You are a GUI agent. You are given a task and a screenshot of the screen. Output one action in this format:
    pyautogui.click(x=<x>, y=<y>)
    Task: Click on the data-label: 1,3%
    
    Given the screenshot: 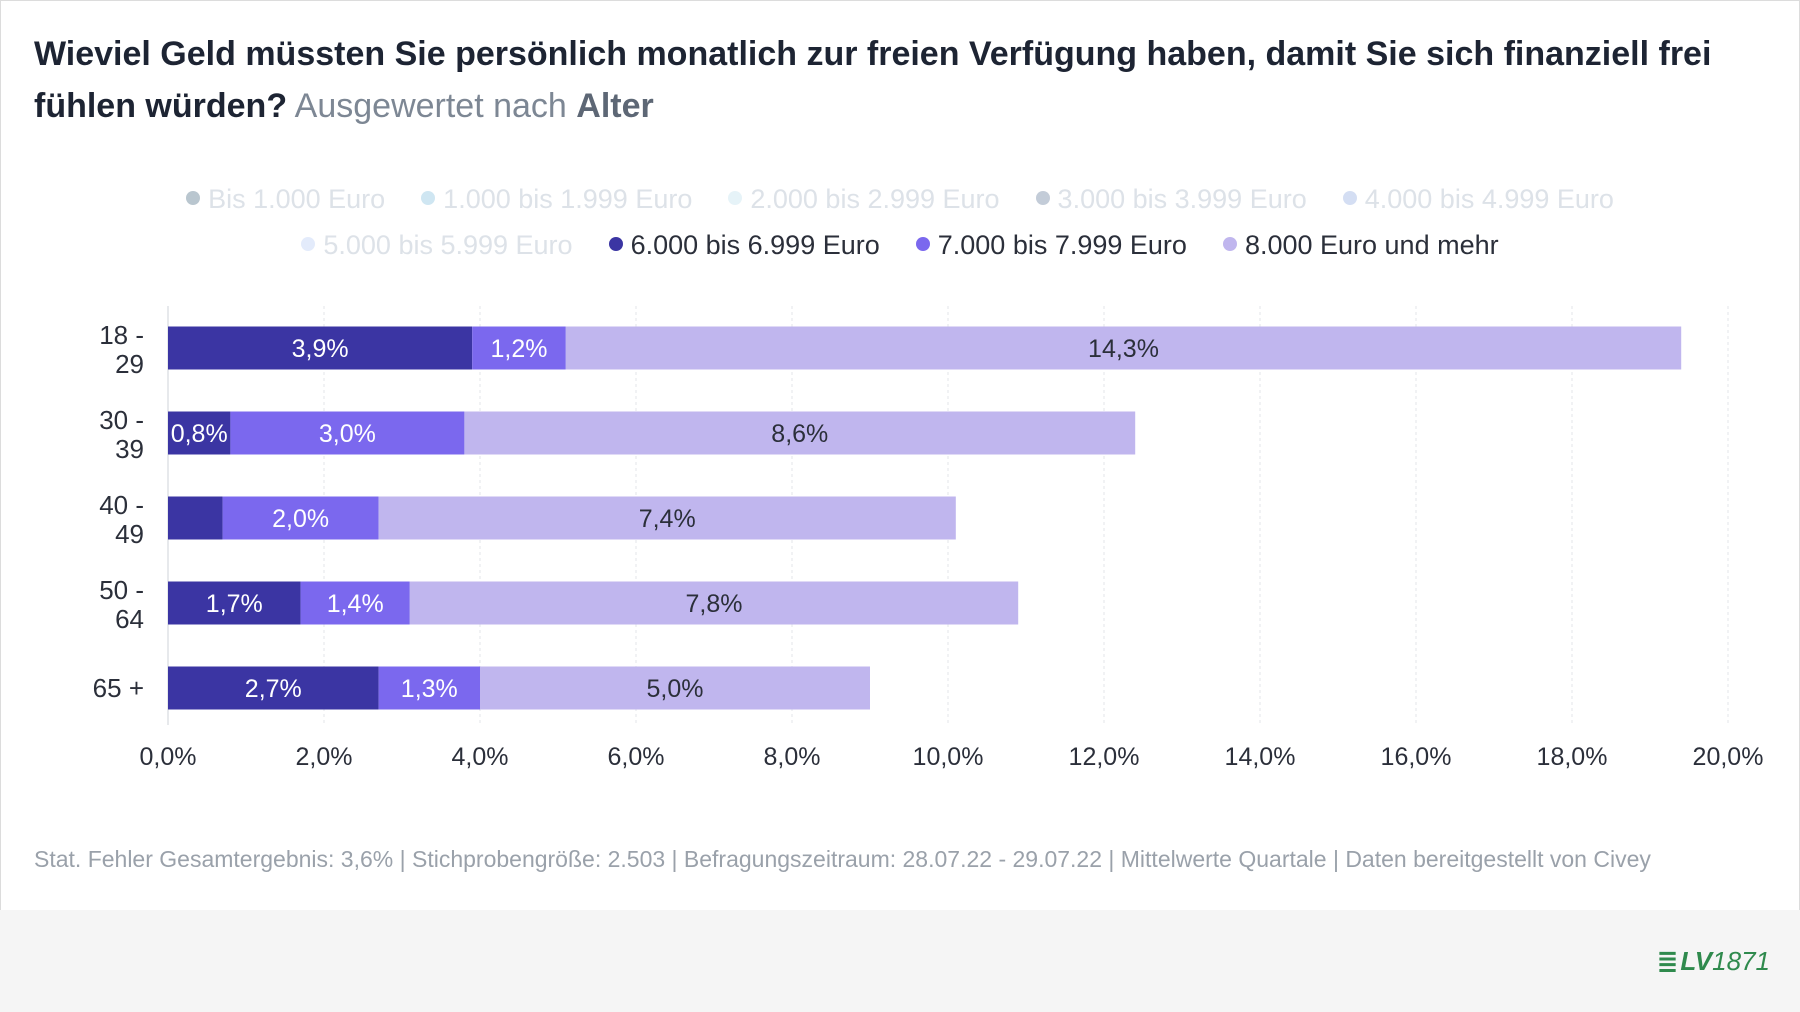 What is the action you would take?
    pyautogui.click(x=429, y=689)
    